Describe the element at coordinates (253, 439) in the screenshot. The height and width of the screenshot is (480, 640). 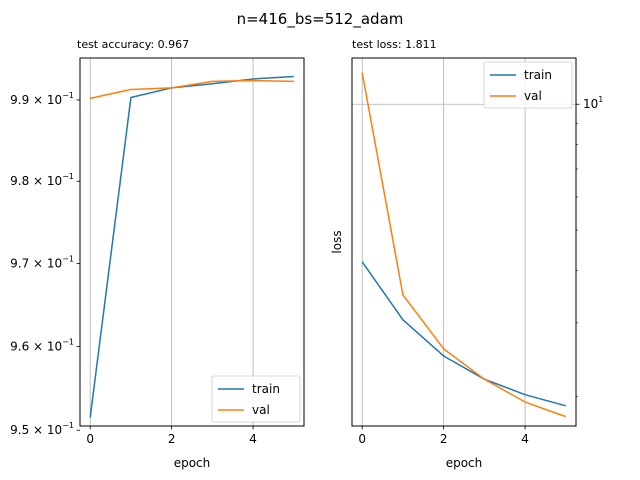
I see `accuracy-x-tick-label: 4` at that location.